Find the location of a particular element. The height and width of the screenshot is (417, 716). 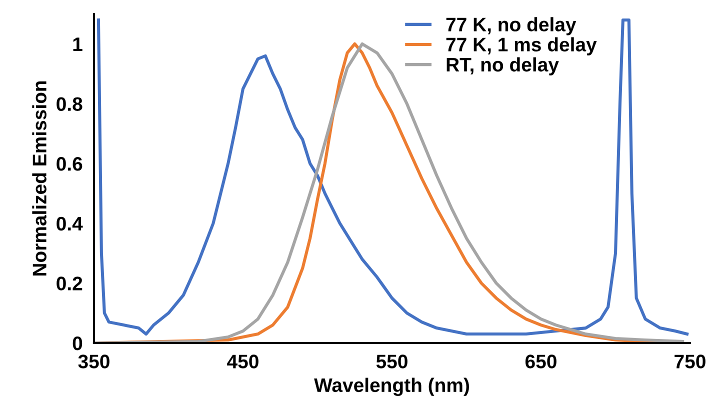

y-tick-label: 0 is located at coordinates (77, 343).